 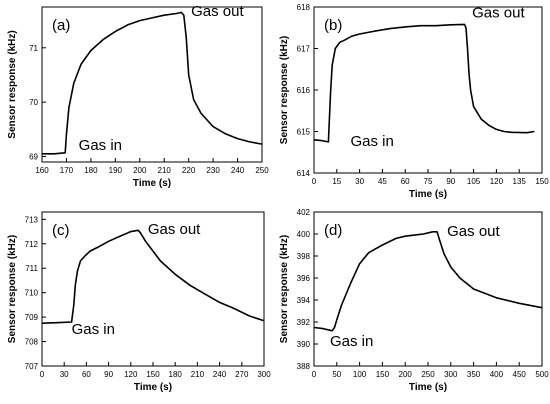 What do you see at coordinates (428, 181) in the screenshot?
I see `x-tick-label: 75` at bounding box center [428, 181].